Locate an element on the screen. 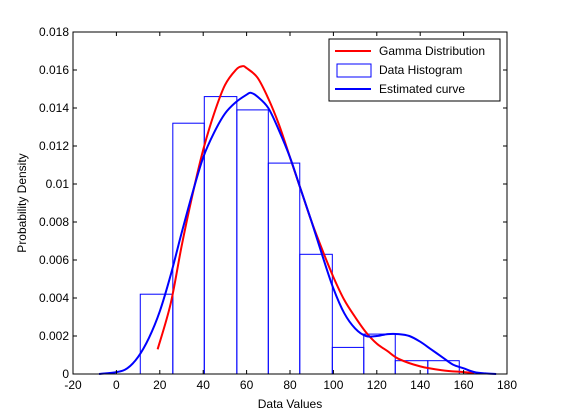 This screenshot has width=561, height=420. legend-box is located at coordinates (414, 70).